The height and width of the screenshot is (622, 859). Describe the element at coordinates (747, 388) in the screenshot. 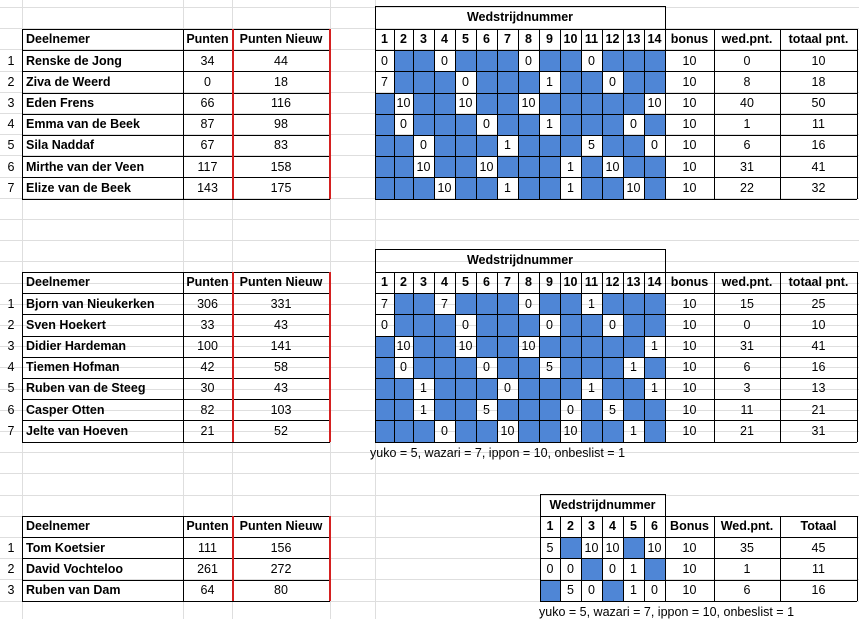

I see `match-points-cell: 3` at that location.